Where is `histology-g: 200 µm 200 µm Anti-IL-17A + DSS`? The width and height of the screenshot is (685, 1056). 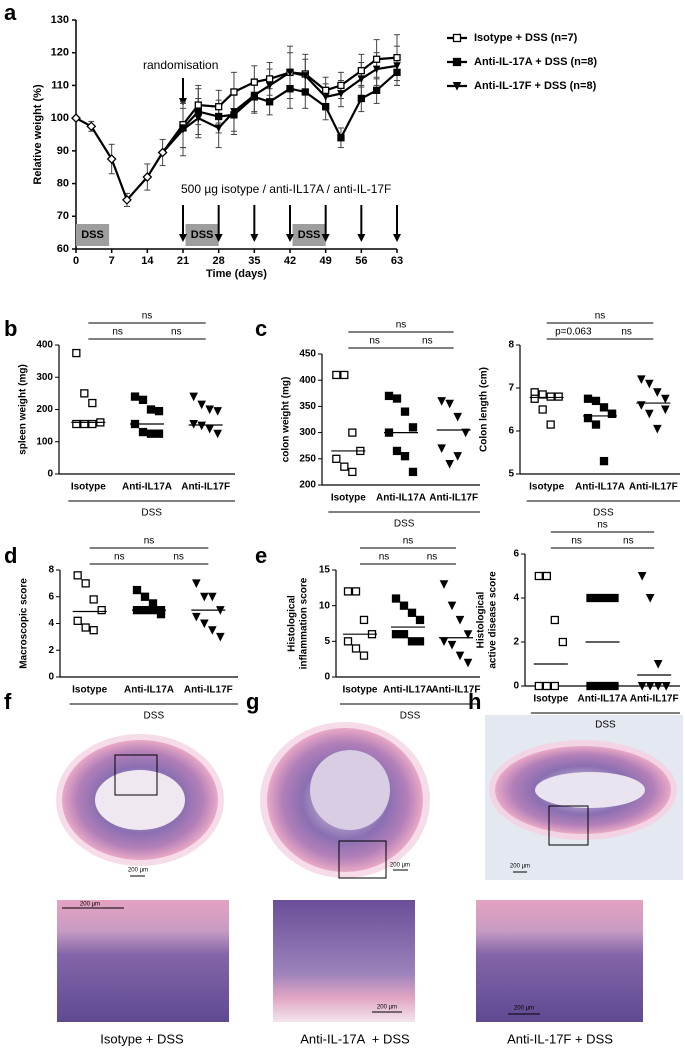 histology-g: 200 µm 200 µm Anti-IL-17A + DSS is located at coordinates (345, 884).